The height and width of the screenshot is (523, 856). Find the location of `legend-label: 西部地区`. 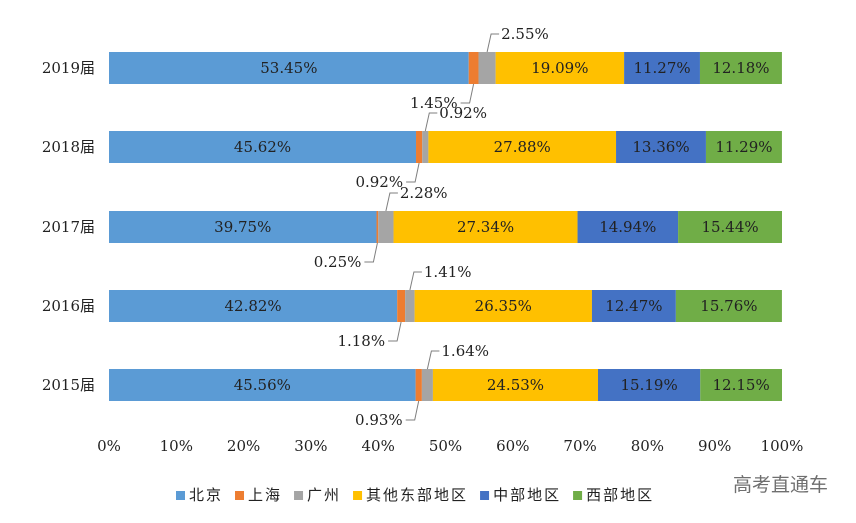

legend-label: 西部地区 is located at coordinates (620, 495).